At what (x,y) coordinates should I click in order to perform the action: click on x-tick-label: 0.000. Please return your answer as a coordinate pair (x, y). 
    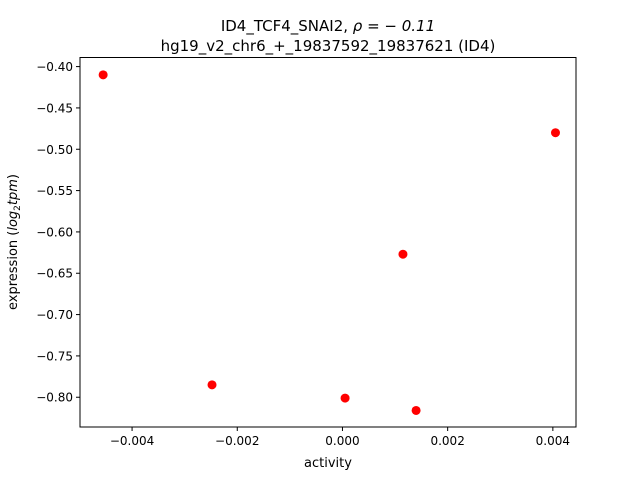
    Looking at the image, I should click on (342, 441).